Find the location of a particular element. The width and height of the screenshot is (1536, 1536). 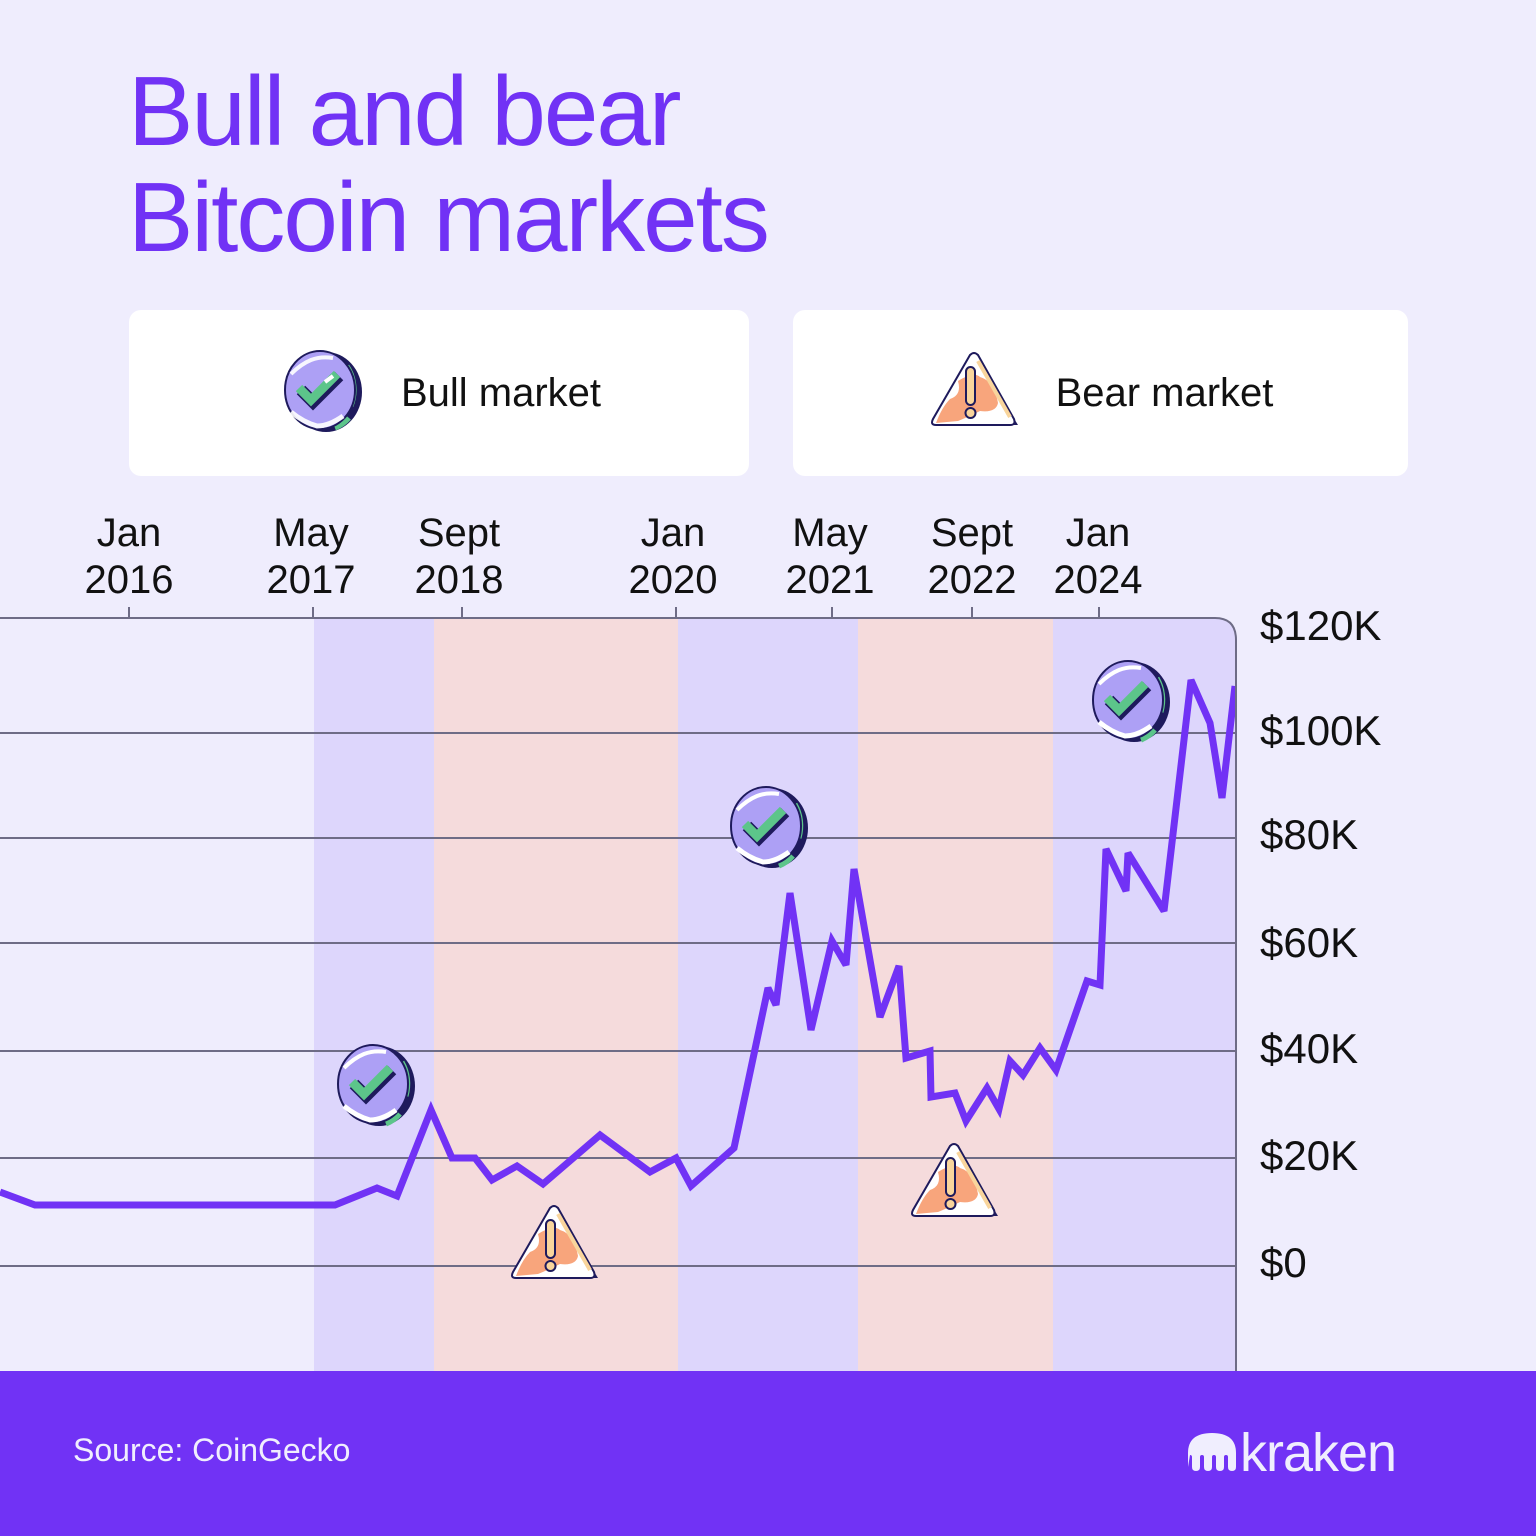

x-tick-label: Sept 2018 is located at coordinates (459, 556).